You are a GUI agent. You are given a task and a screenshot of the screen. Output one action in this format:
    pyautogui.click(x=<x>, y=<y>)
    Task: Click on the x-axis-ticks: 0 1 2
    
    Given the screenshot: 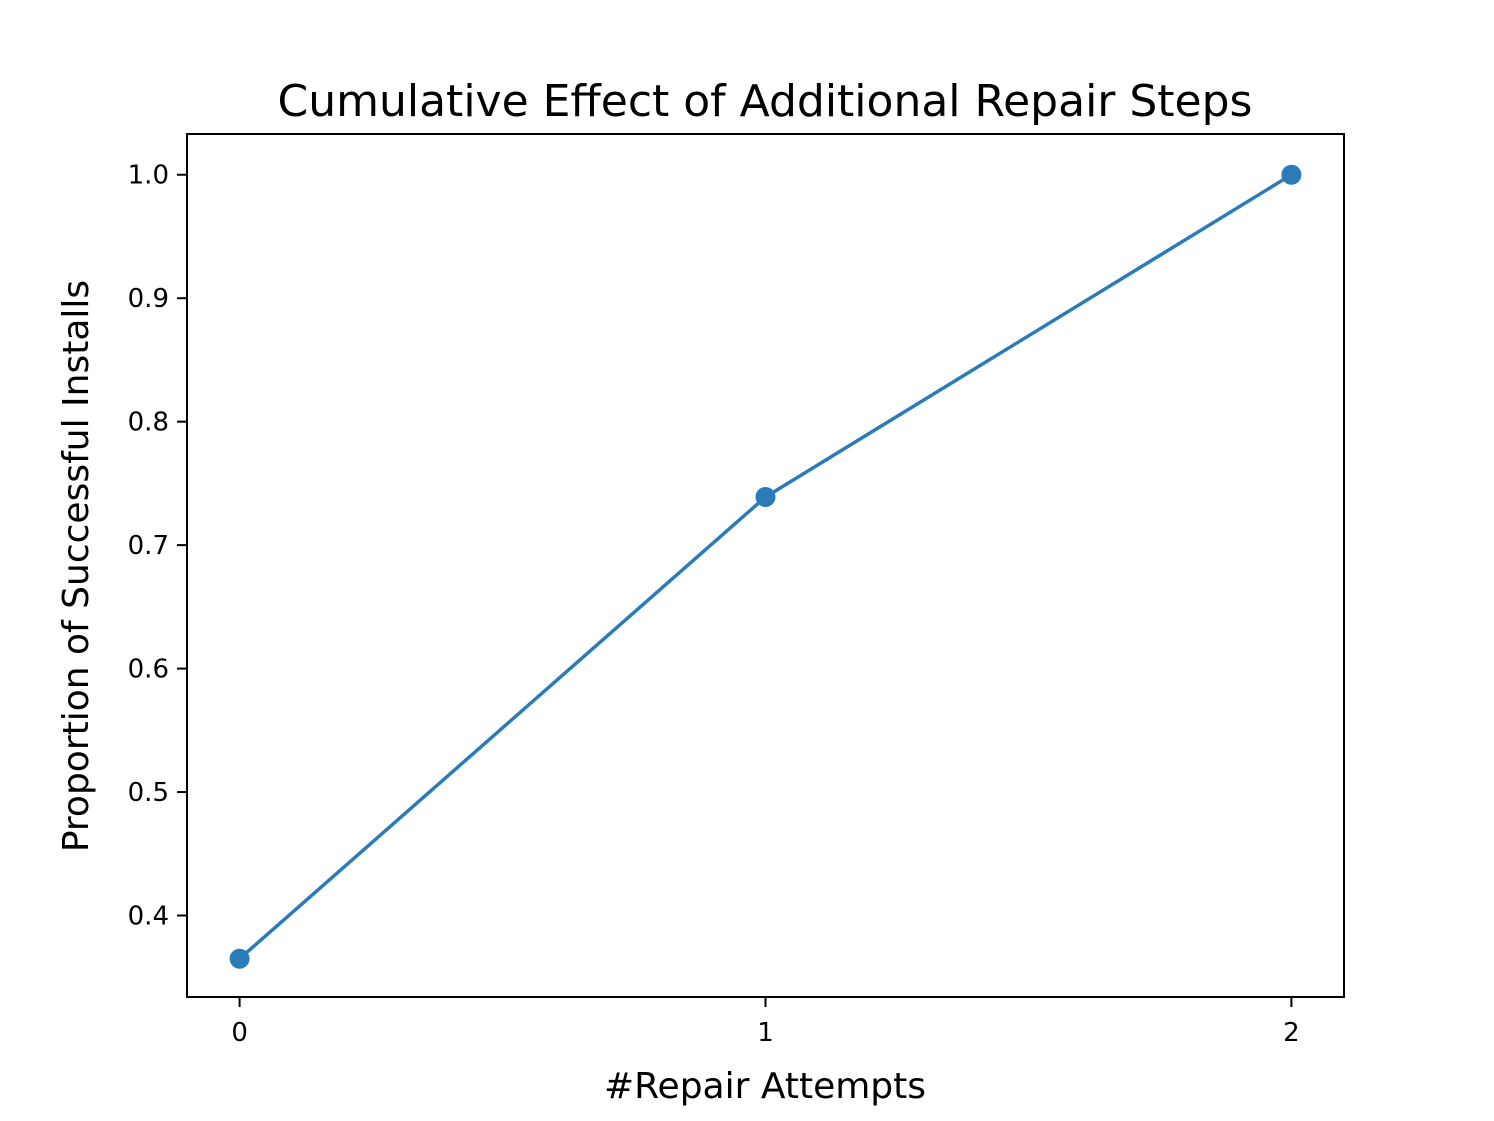 What is the action you would take?
    pyautogui.click(x=765, y=1022)
    